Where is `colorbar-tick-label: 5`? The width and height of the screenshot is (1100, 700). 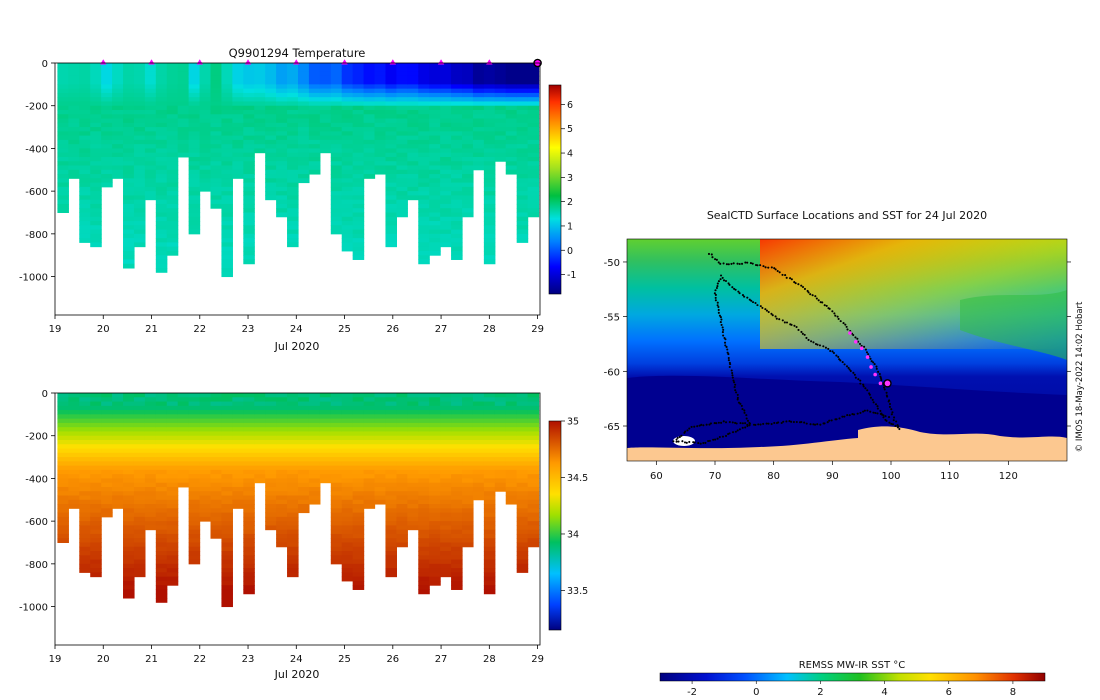 colorbar-tick-label: 5 is located at coordinates (570, 129).